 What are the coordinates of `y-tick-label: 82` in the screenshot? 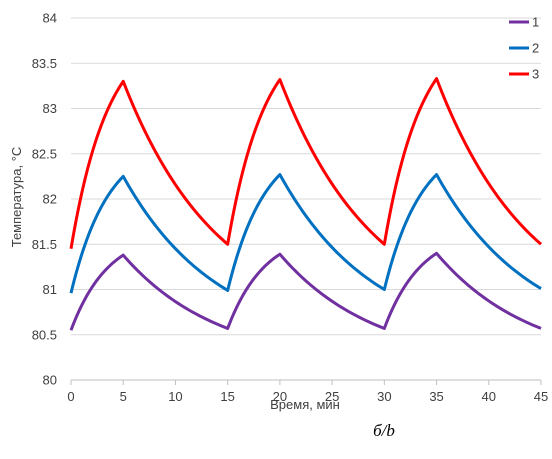 It's located at (50, 199).